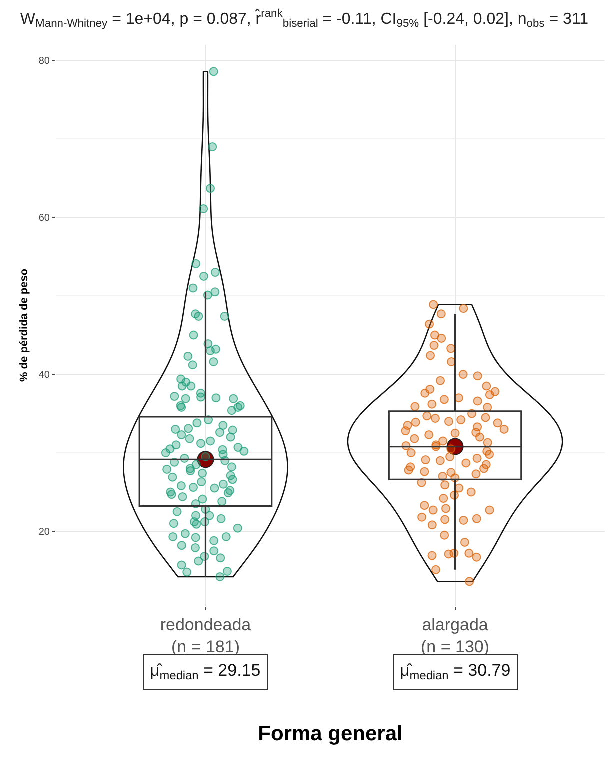 The height and width of the screenshot is (761, 609). Describe the element at coordinates (44, 532) in the screenshot. I see `y-tick-label: 20` at that location.